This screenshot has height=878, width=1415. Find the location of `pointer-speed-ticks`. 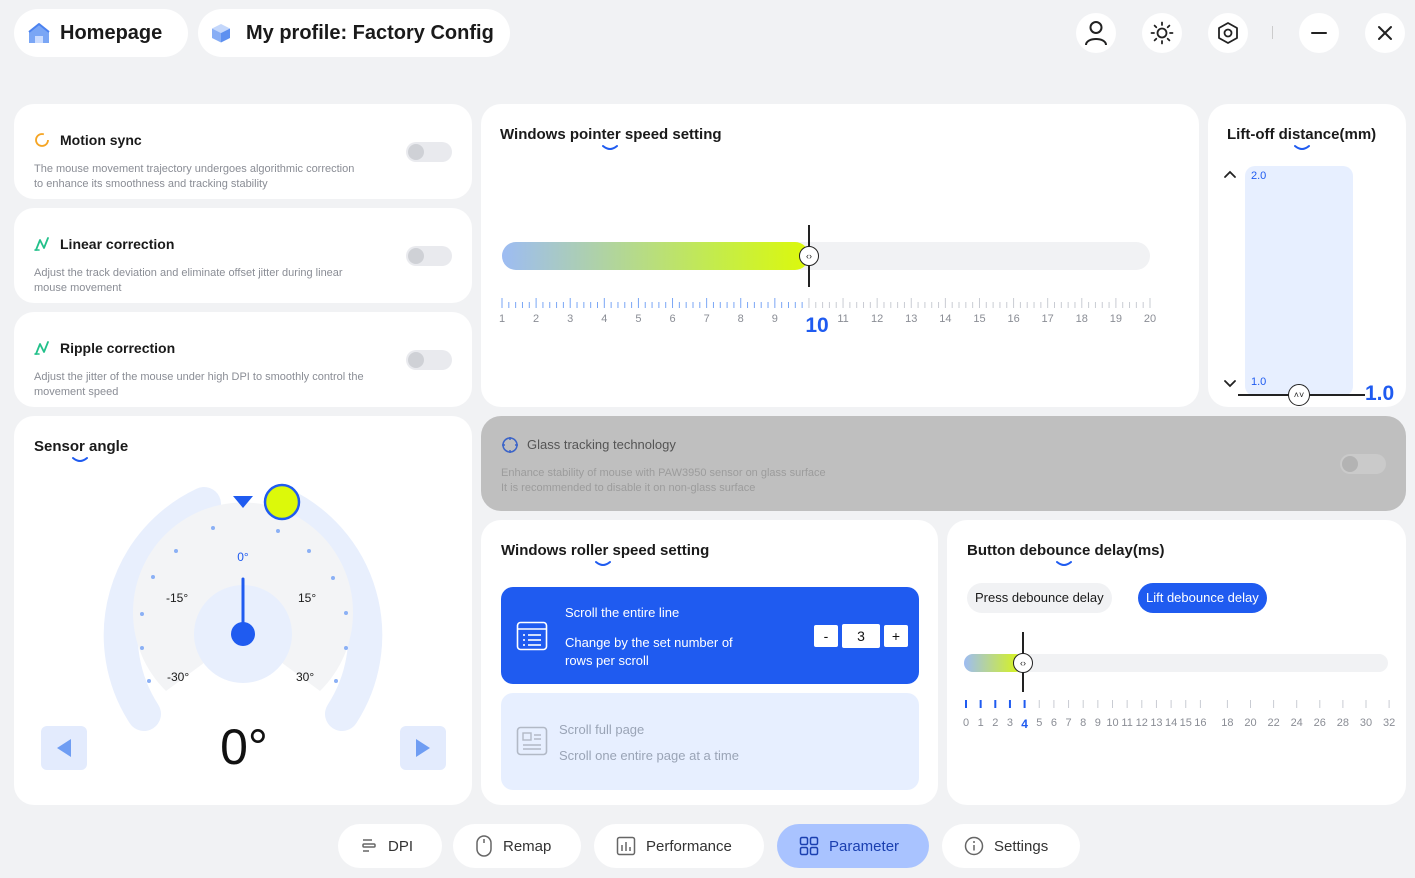

pointer-speed-ticks is located at coordinates (826, 303).